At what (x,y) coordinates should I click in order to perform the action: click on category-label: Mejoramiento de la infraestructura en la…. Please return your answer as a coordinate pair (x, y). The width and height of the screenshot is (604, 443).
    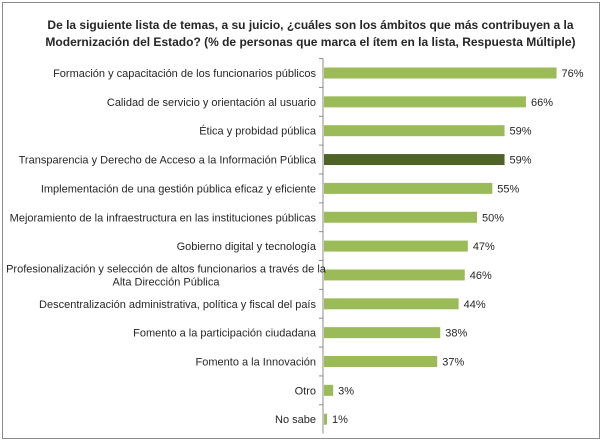
    Looking at the image, I should click on (163, 218).